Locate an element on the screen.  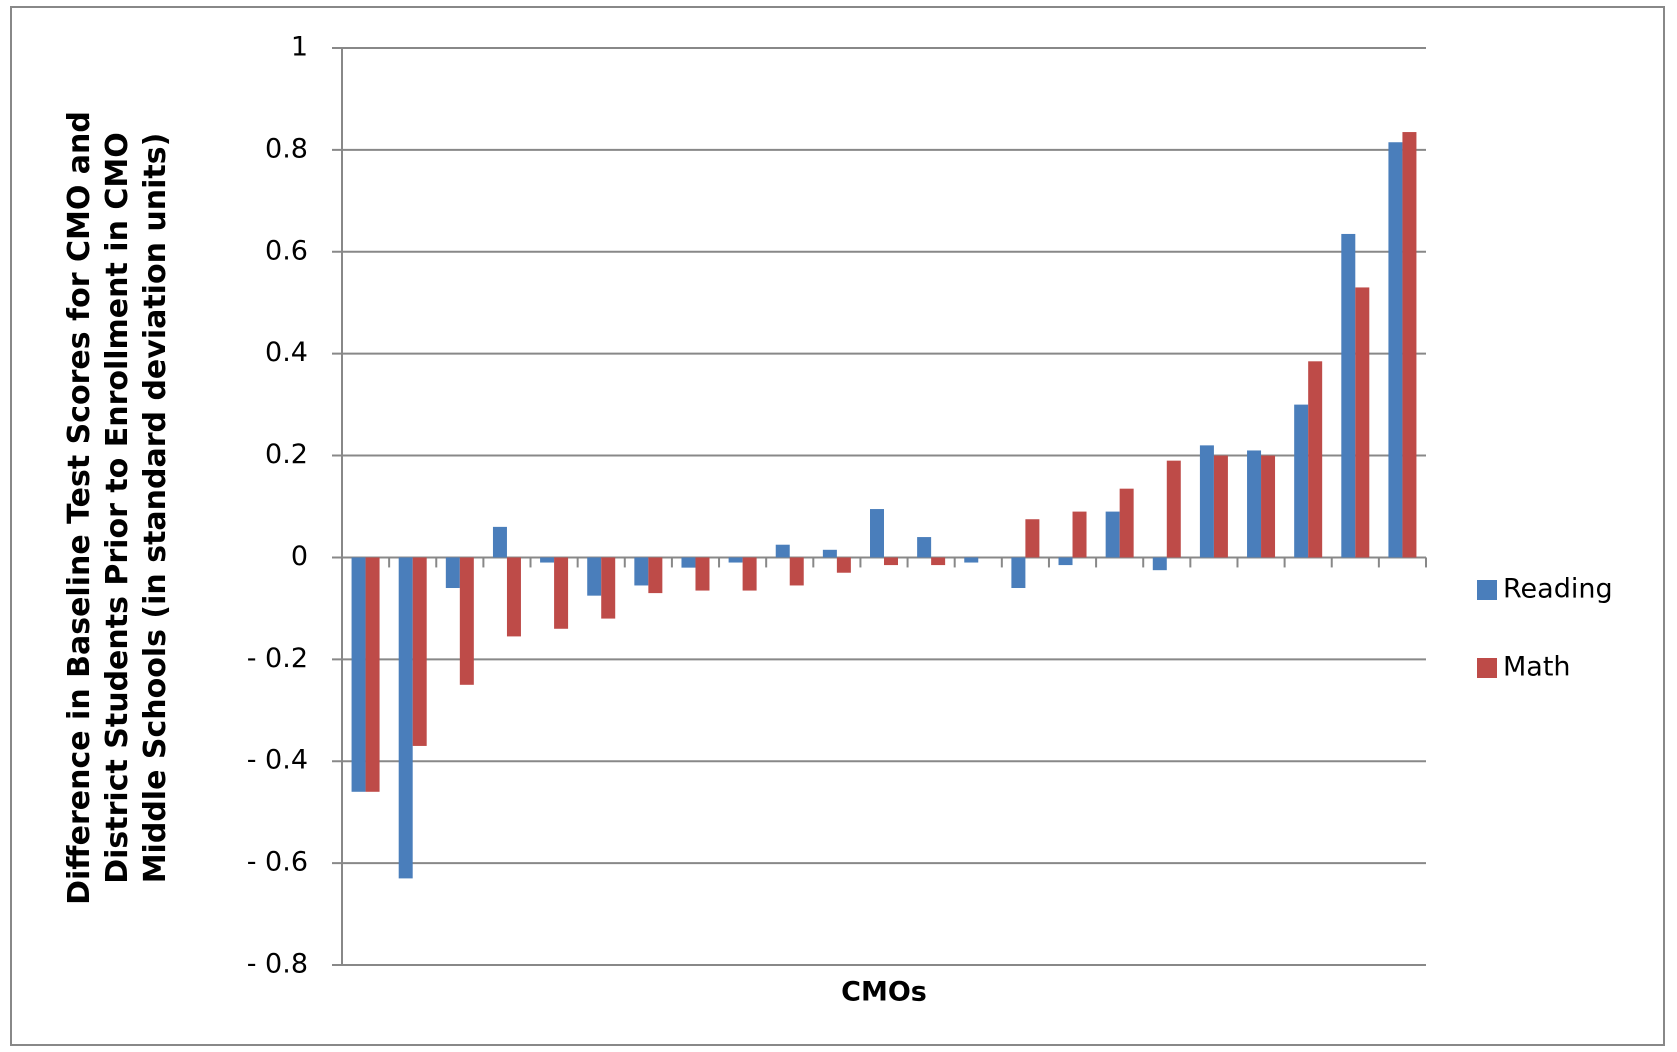
y-tick-label: - 0.4 is located at coordinates (277, 760).